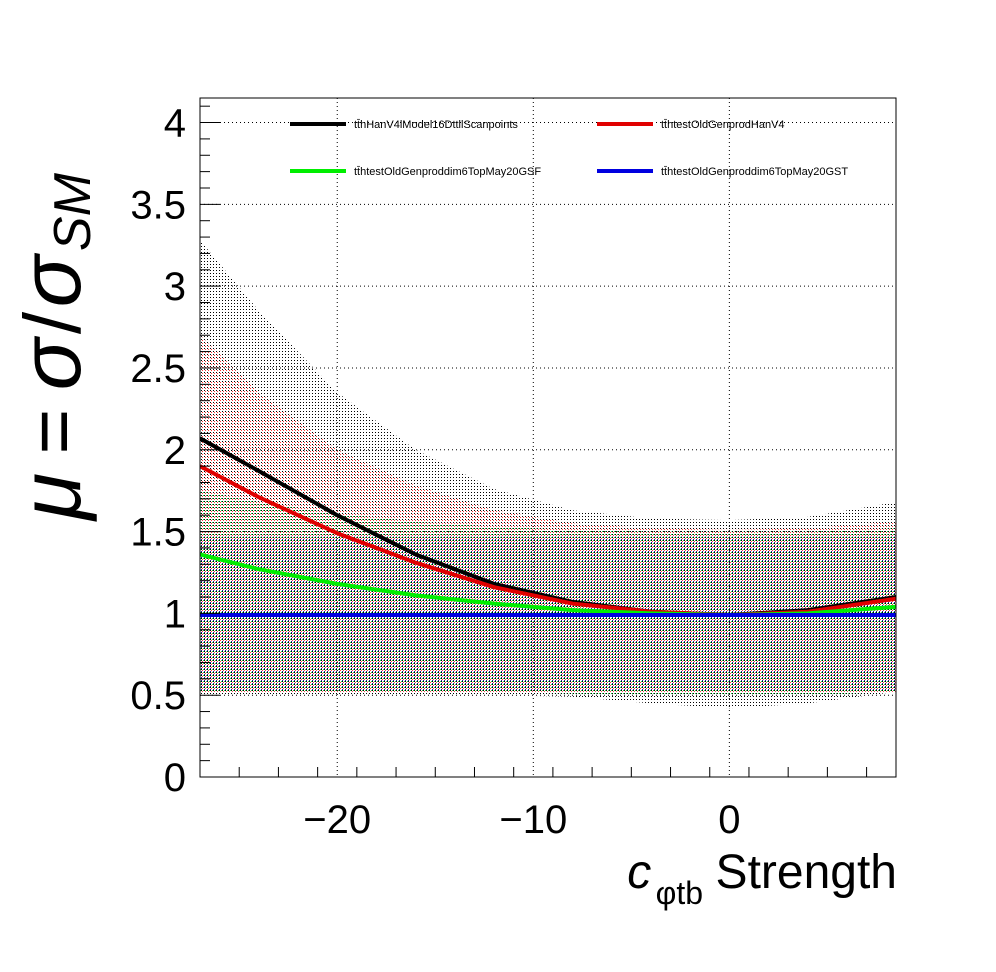 Image resolution: width=996 pixels, height=972 pixels. What do you see at coordinates (175, 451) in the screenshot?
I see `y-tick-label: 2` at bounding box center [175, 451].